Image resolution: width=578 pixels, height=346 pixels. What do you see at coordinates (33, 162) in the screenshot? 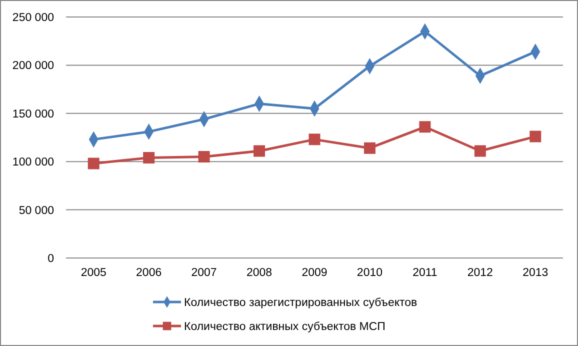
I see `y-tick-label: 100 000` at bounding box center [33, 162].